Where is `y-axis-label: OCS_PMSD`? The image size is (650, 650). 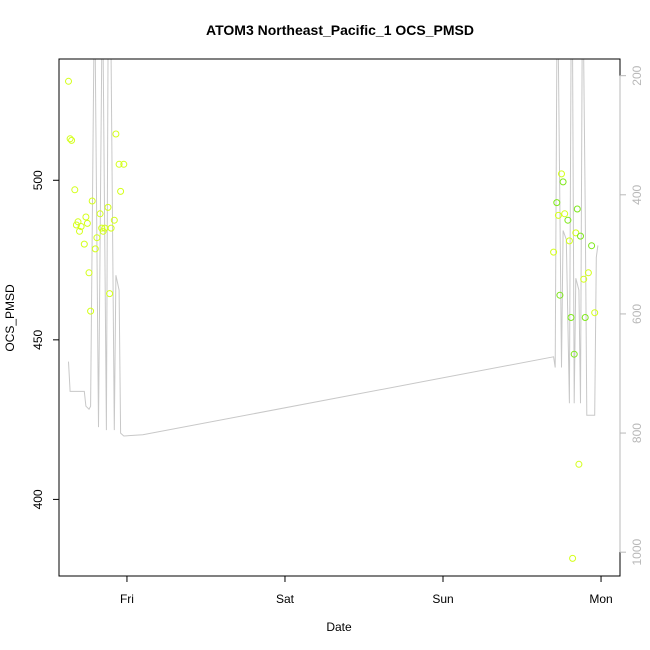
y-axis-label: OCS_PMSD is located at coordinates (10, 318).